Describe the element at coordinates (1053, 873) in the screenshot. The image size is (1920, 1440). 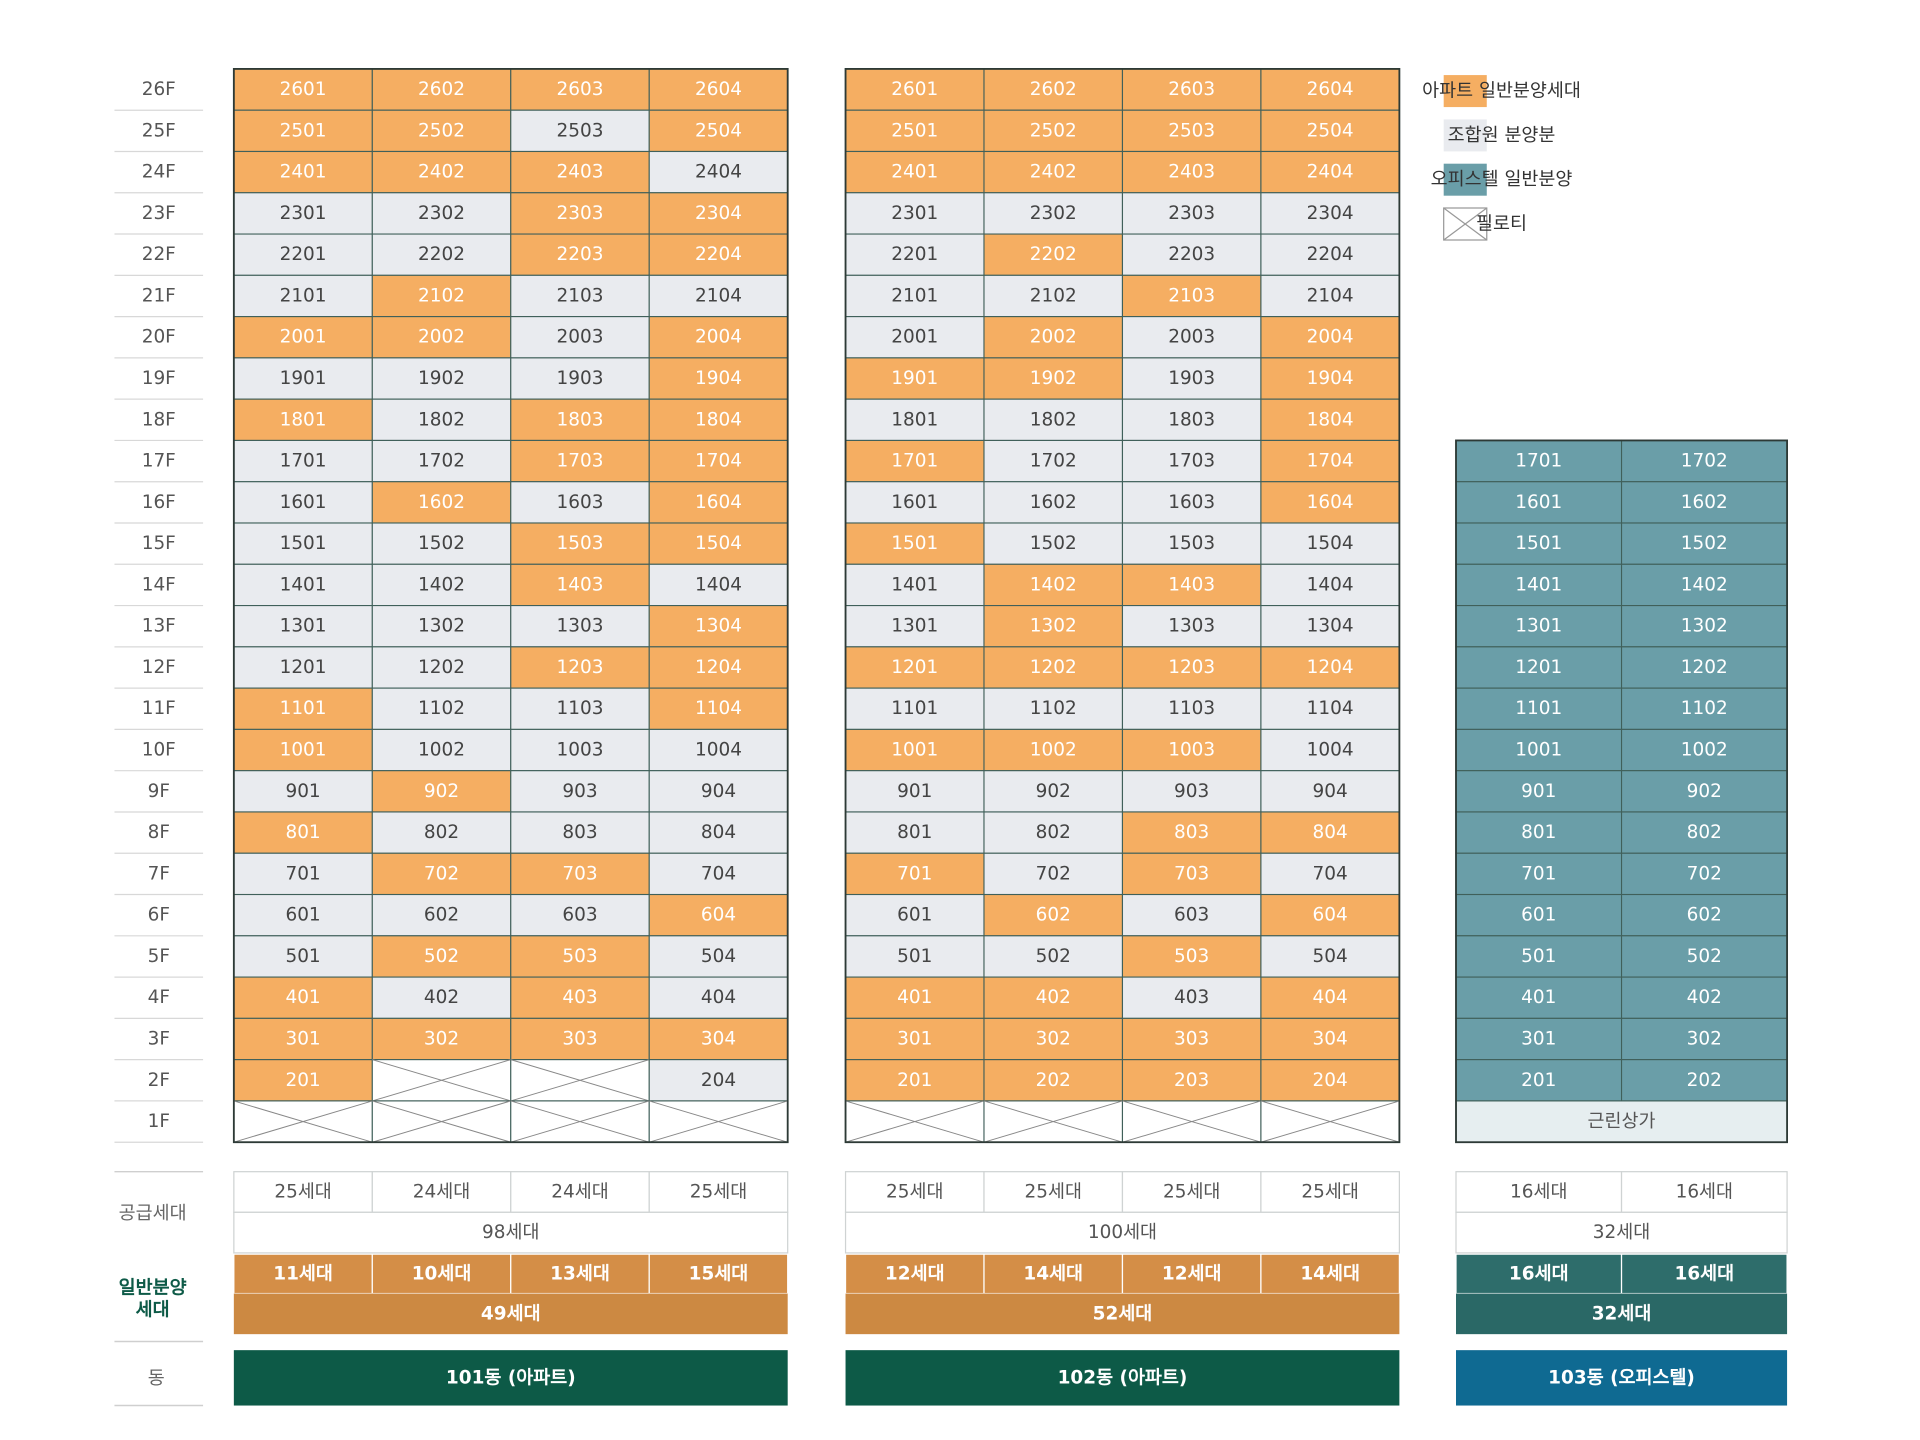
I see `unit-number: 702` at that location.